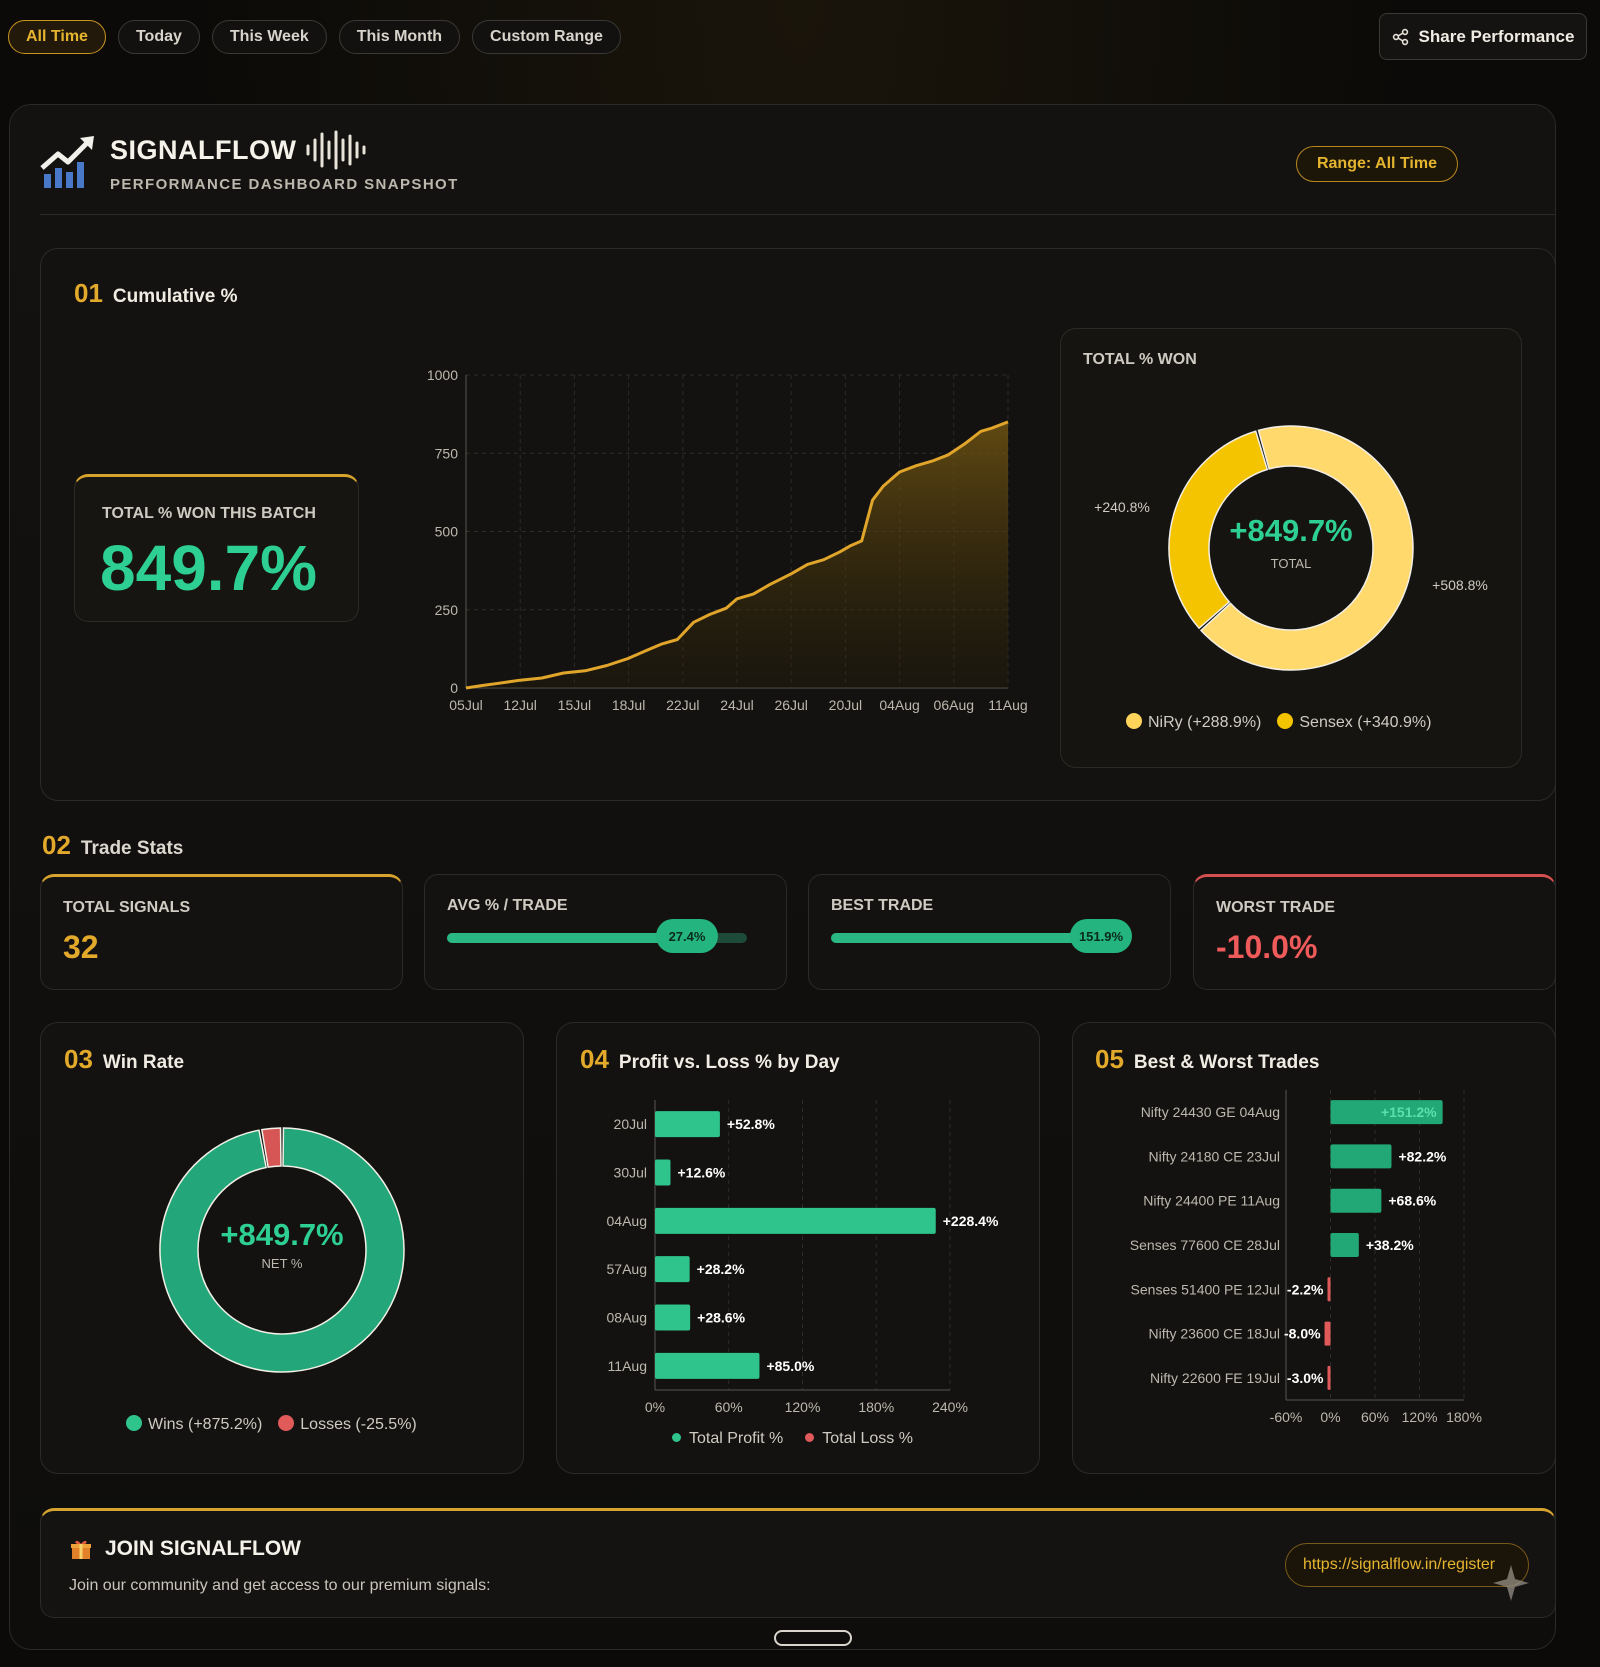 The height and width of the screenshot is (1667, 1600). Describe the element at coordinates (1290, 530) in the screenshot. I see `donut-center-value: +849.7%` at that location.